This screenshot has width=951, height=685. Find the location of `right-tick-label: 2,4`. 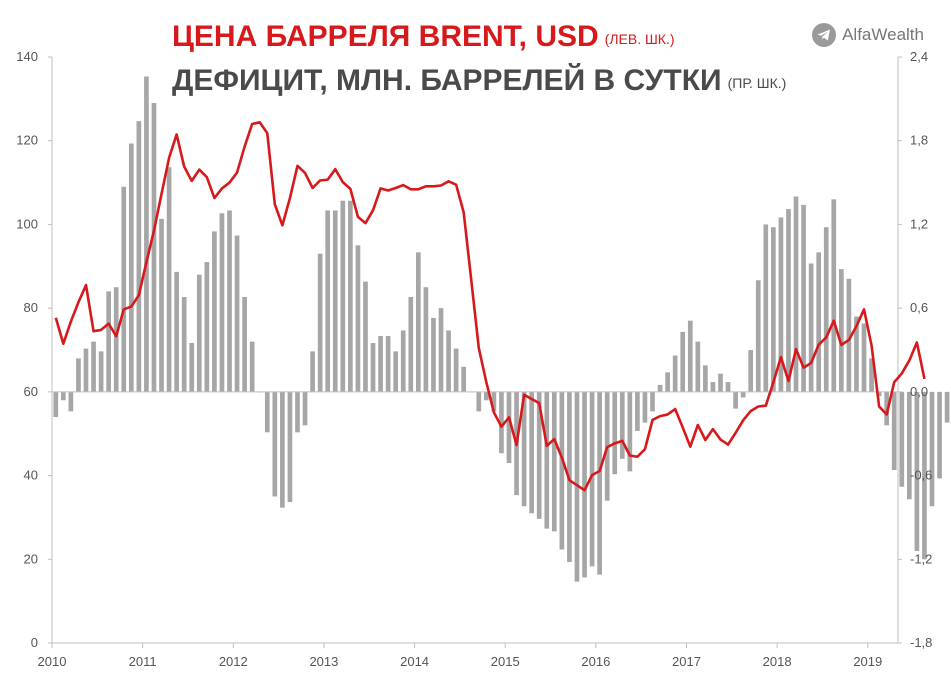

right-tick-label: 2,4 is located at coordinates (919, 56).